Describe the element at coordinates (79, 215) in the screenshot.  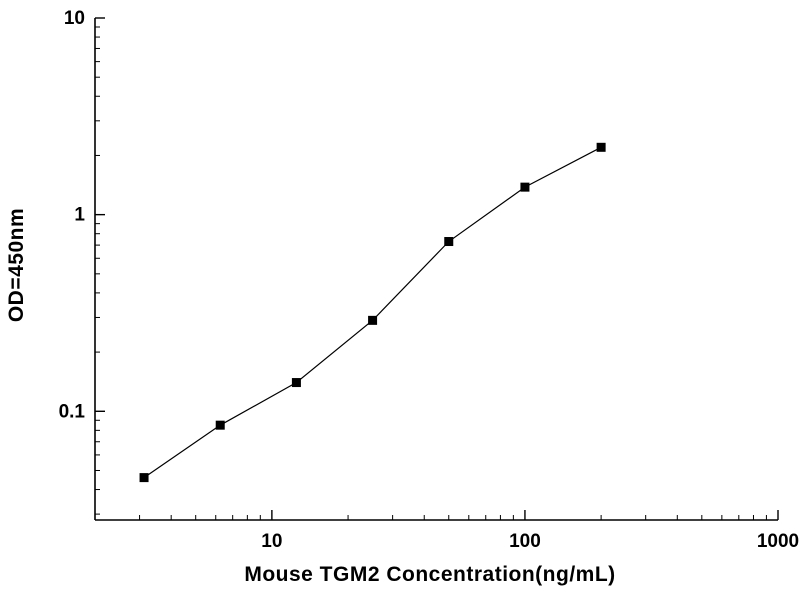
I see `y-tick-label: 1` at that location.